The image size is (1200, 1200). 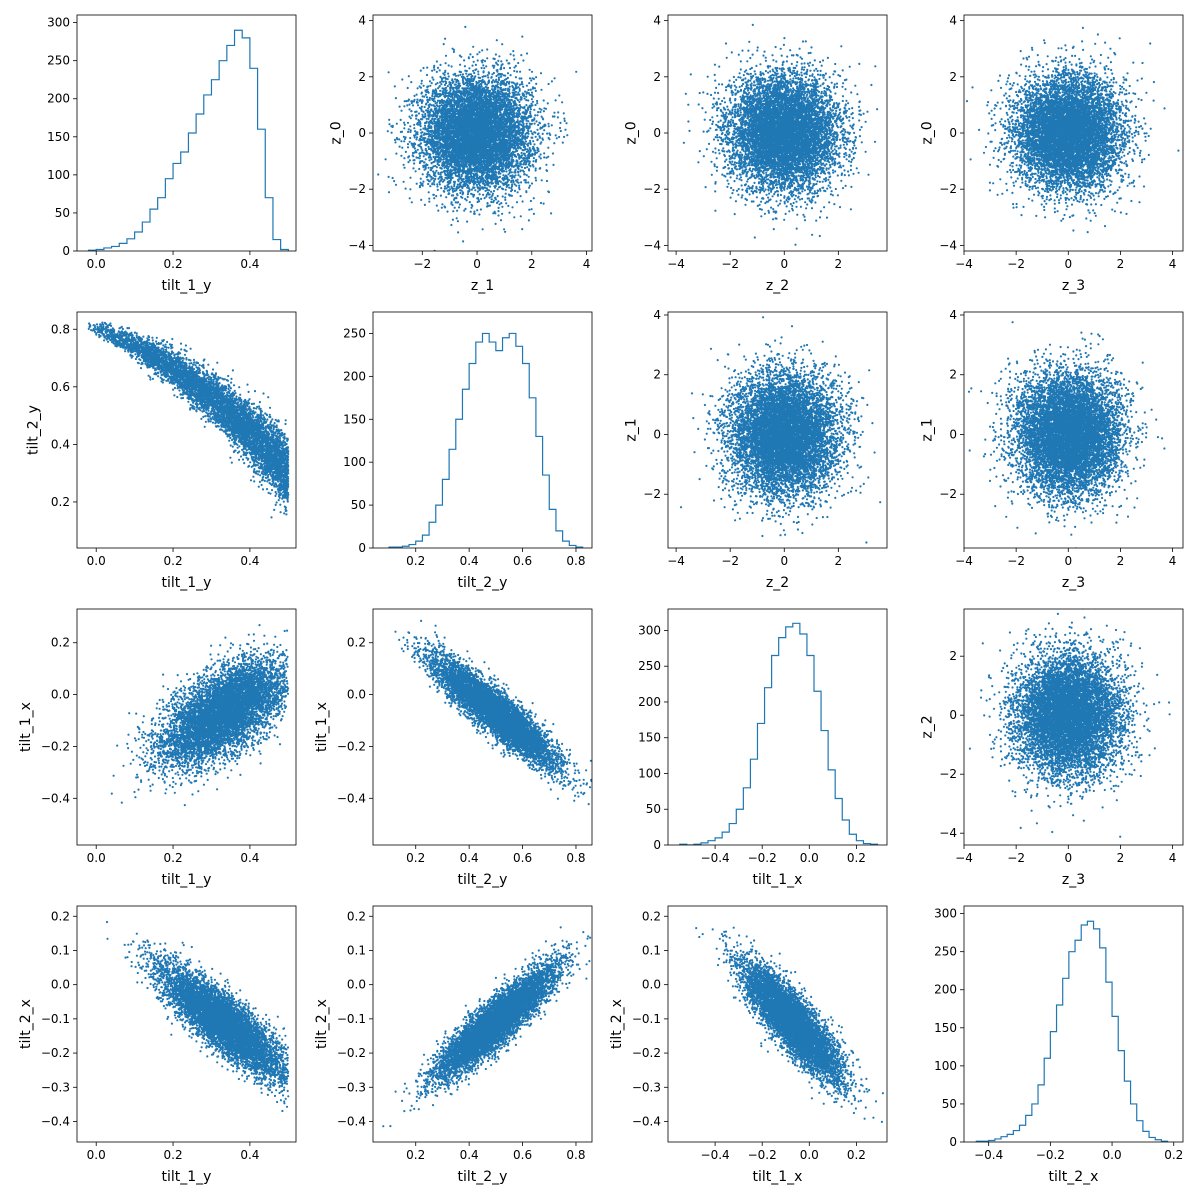 What do you see at coordinates (928, 726) in the screenshot?
I see `y-axis-label: z_2` at bounding box center [928, 726].